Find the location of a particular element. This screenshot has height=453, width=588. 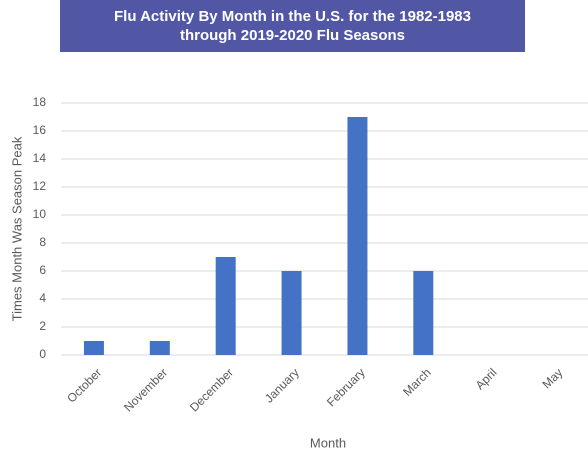

x-tick-label: May is located at coordinates (552, 378).